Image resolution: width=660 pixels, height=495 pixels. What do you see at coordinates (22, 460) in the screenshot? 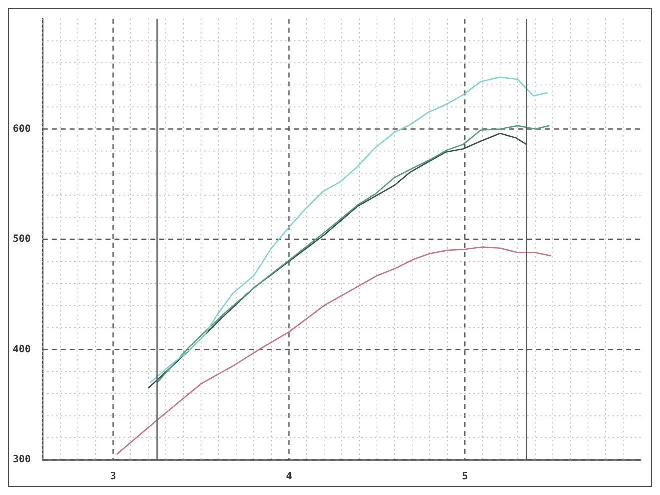
I see `y-tick-label: 300` at bounding box center [22, 460].